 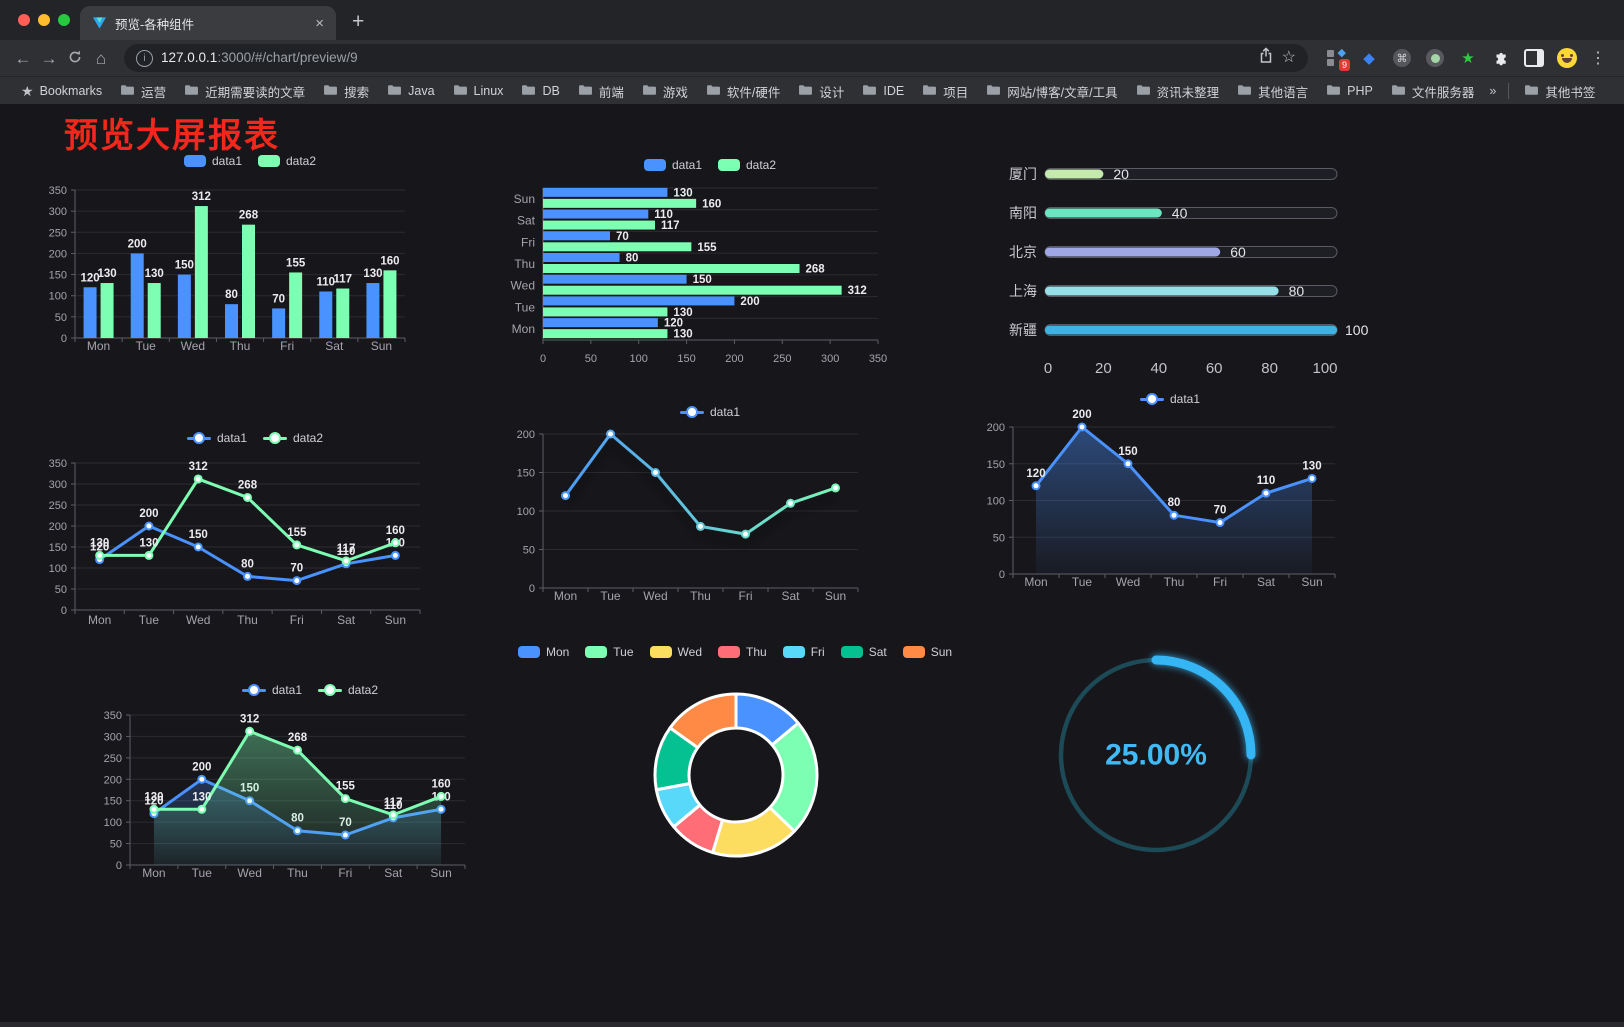 I want to click on url-path: :3000/#/chart/preview/9, so click(x=287, y=57).